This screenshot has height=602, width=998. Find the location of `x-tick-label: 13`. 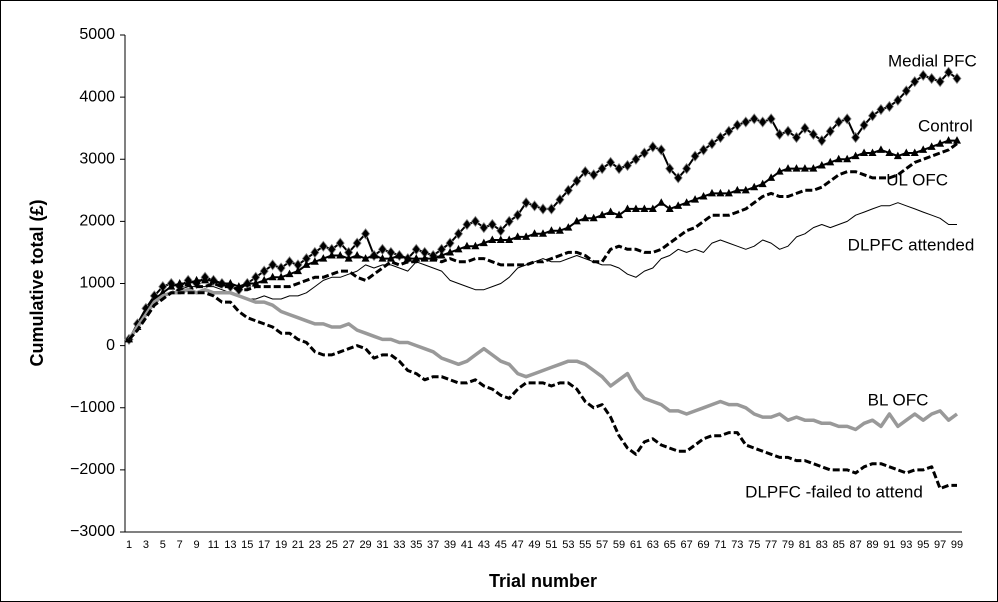

x-tick-label: 13 is located at coordinates (230, 545).